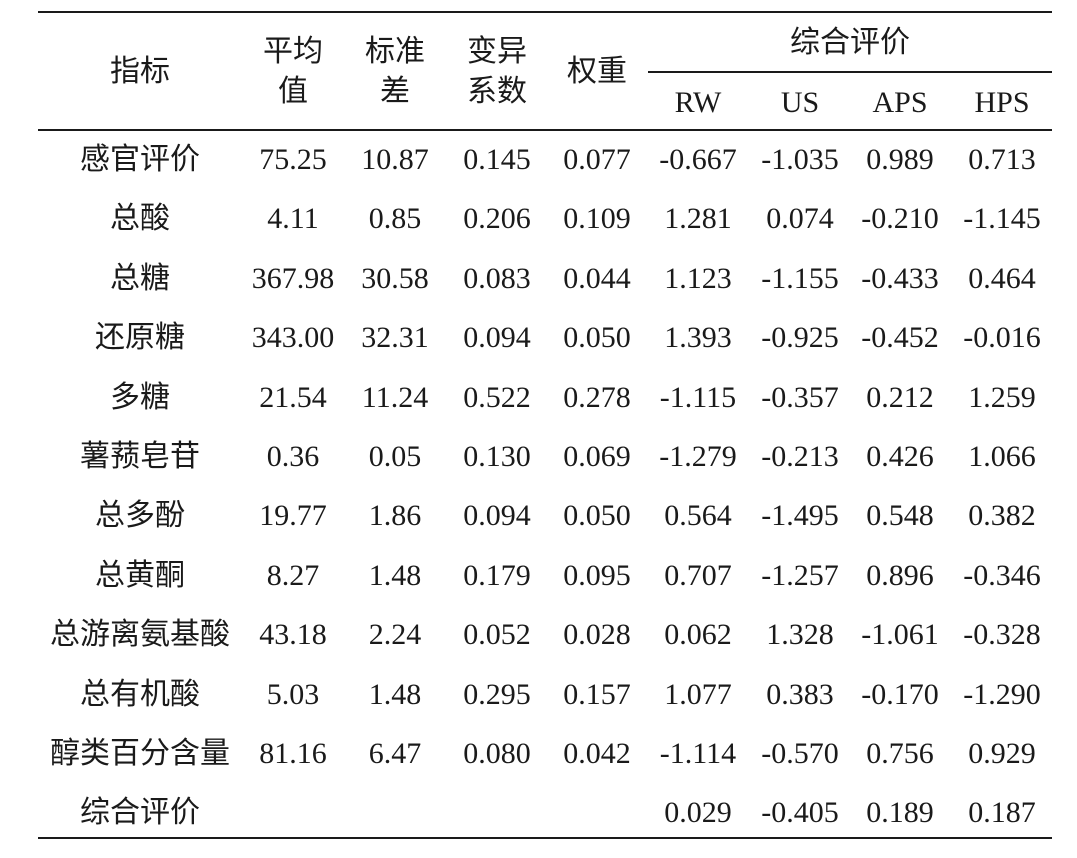 This screenshot has width=1077, height=858. I want to click on row-label: 还原糖, so click(140, 338).